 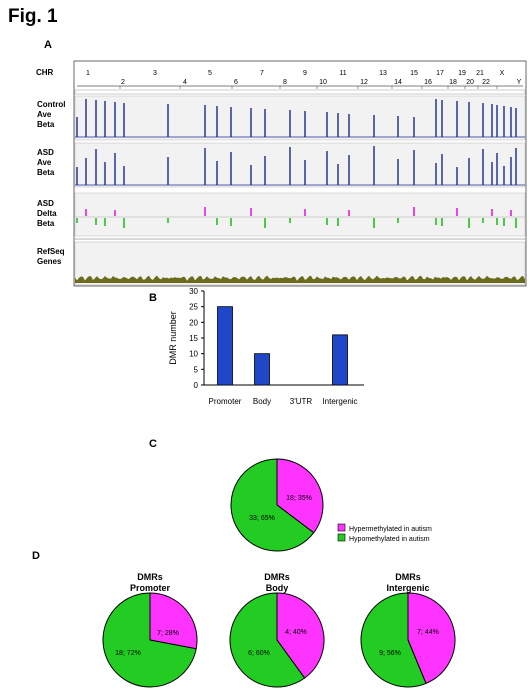 I want to click on track-label: RefSeq, so click(x=51, y=251).